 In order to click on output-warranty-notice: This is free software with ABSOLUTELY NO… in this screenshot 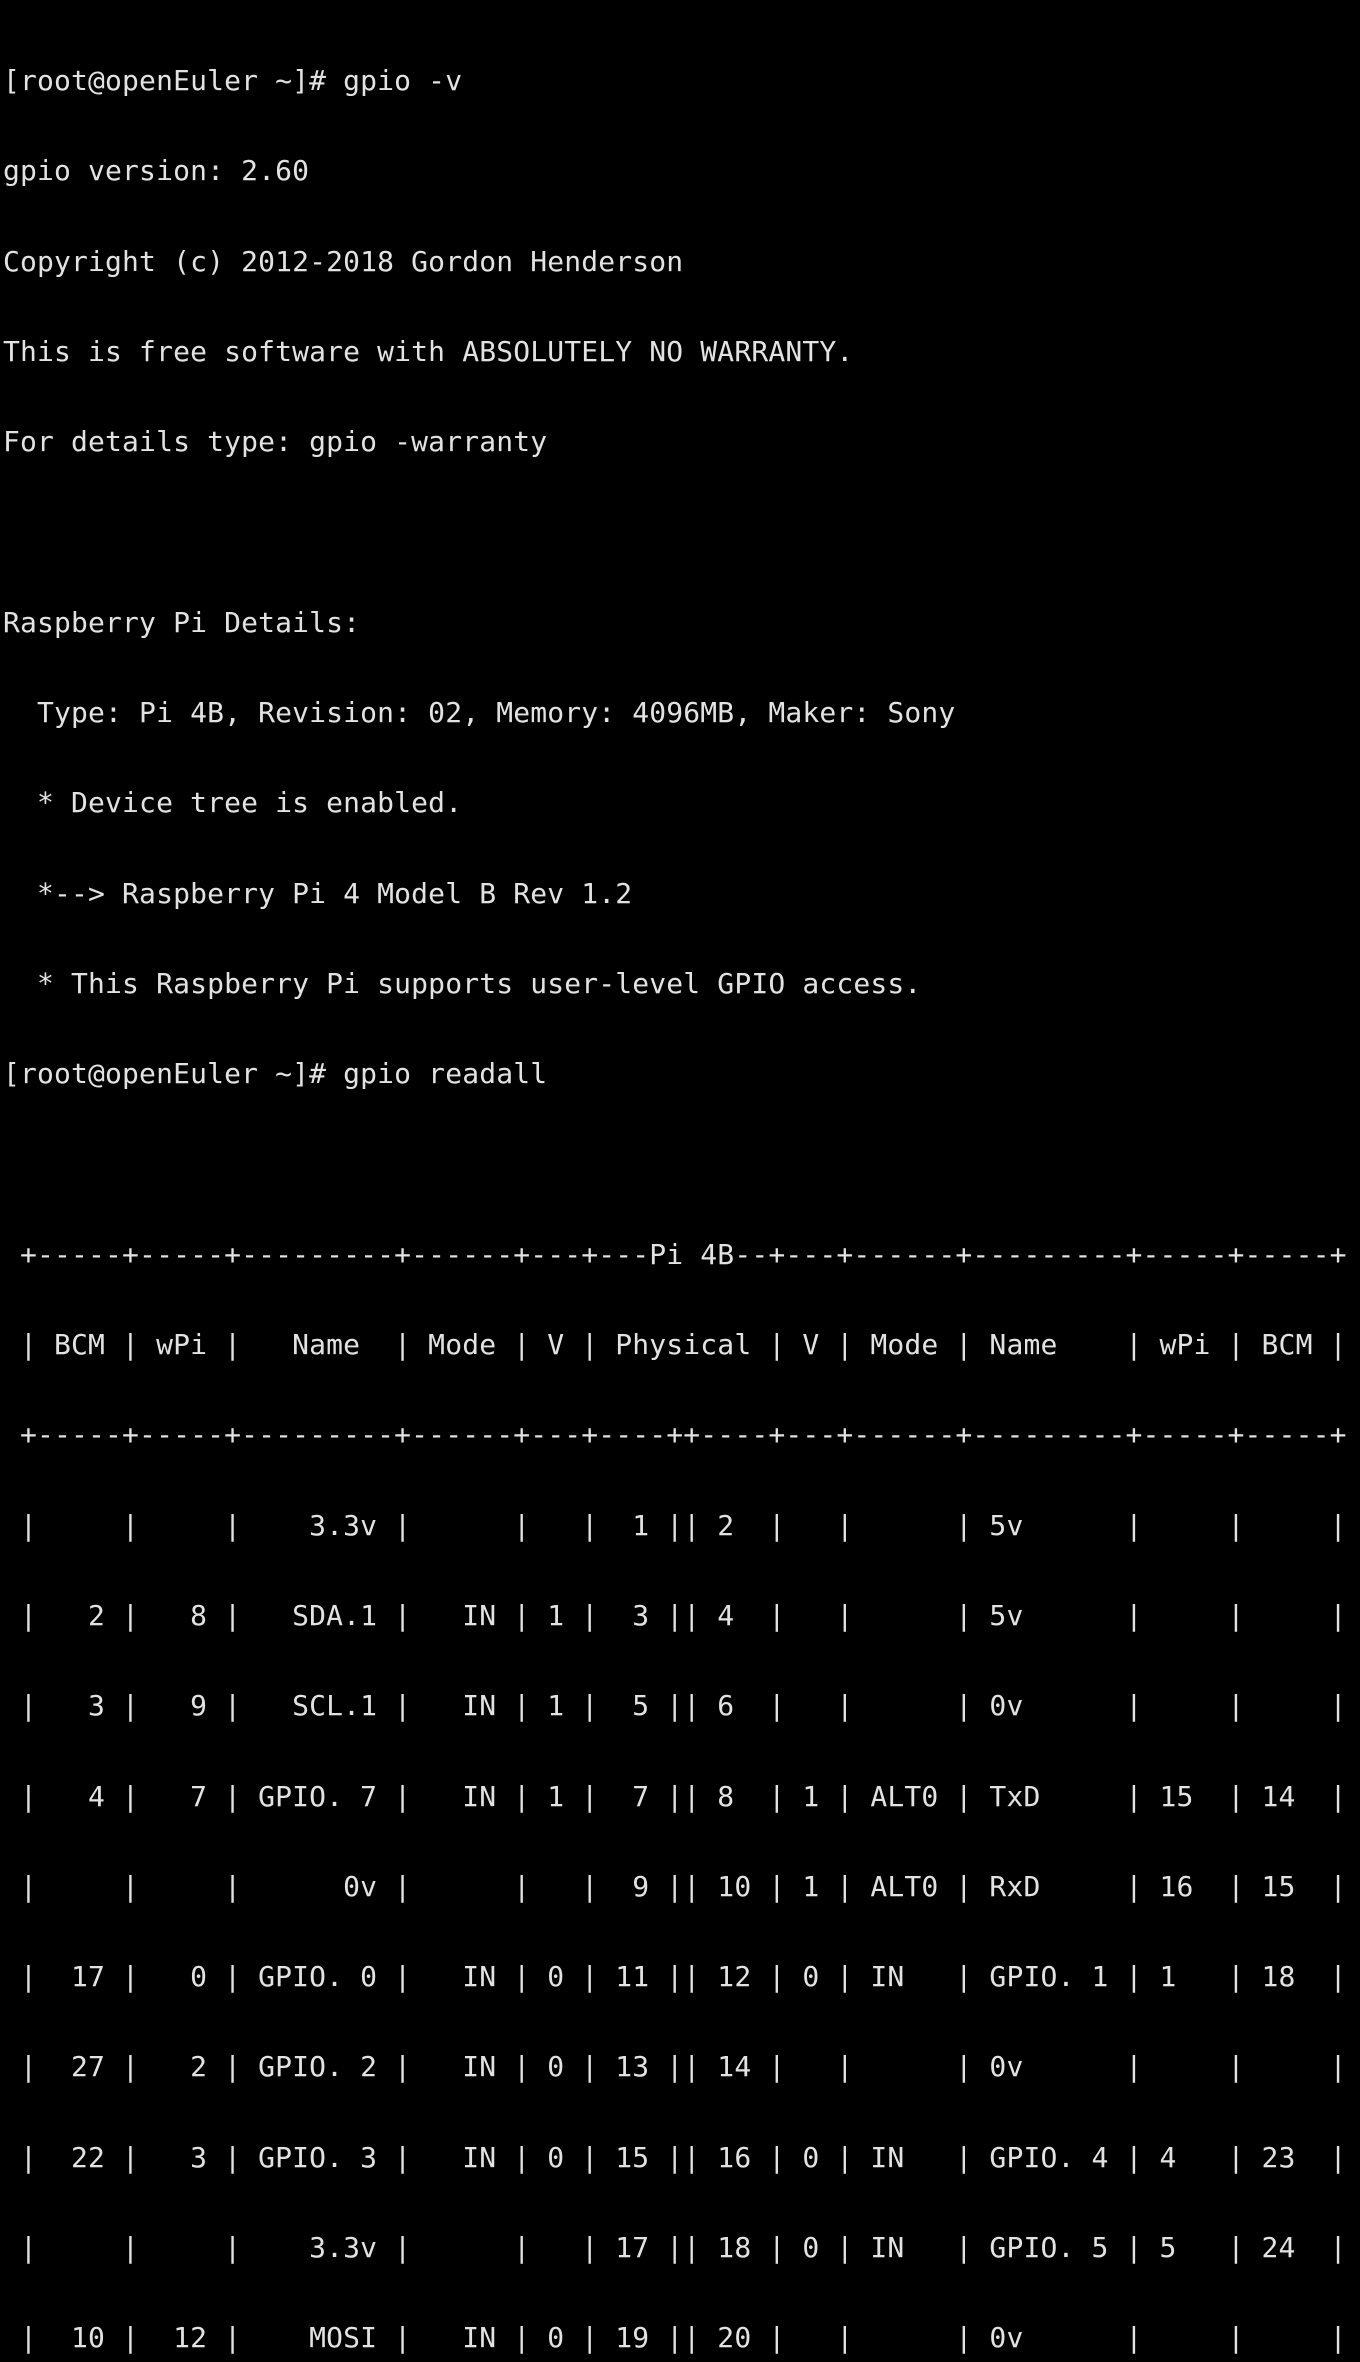, I will do `click(428, 352)`.